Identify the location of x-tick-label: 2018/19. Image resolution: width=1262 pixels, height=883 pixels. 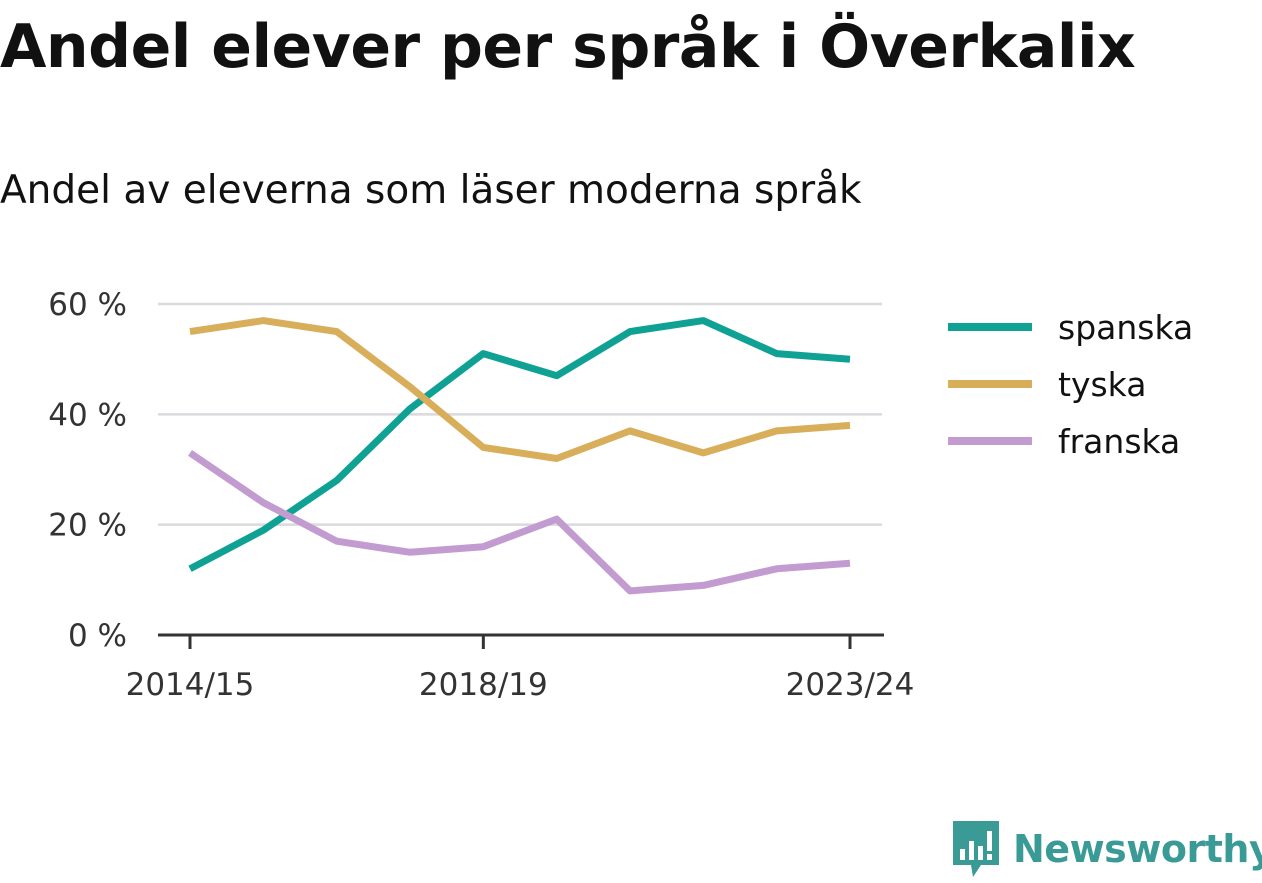
(483, 685).